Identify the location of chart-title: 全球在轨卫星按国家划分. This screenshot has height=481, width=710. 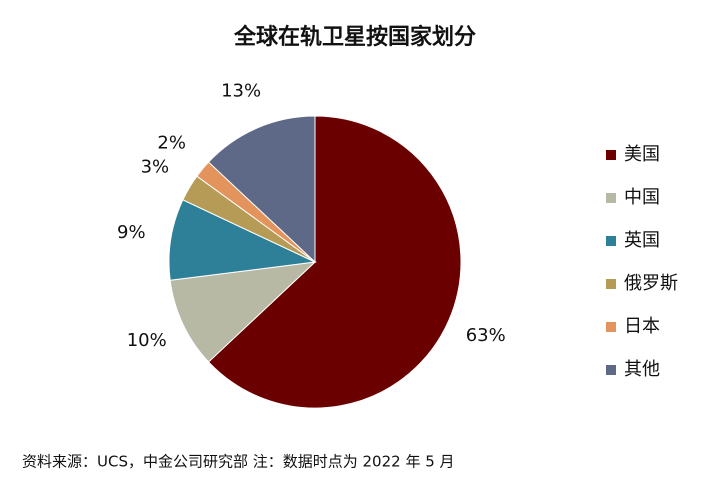
(354, 37).